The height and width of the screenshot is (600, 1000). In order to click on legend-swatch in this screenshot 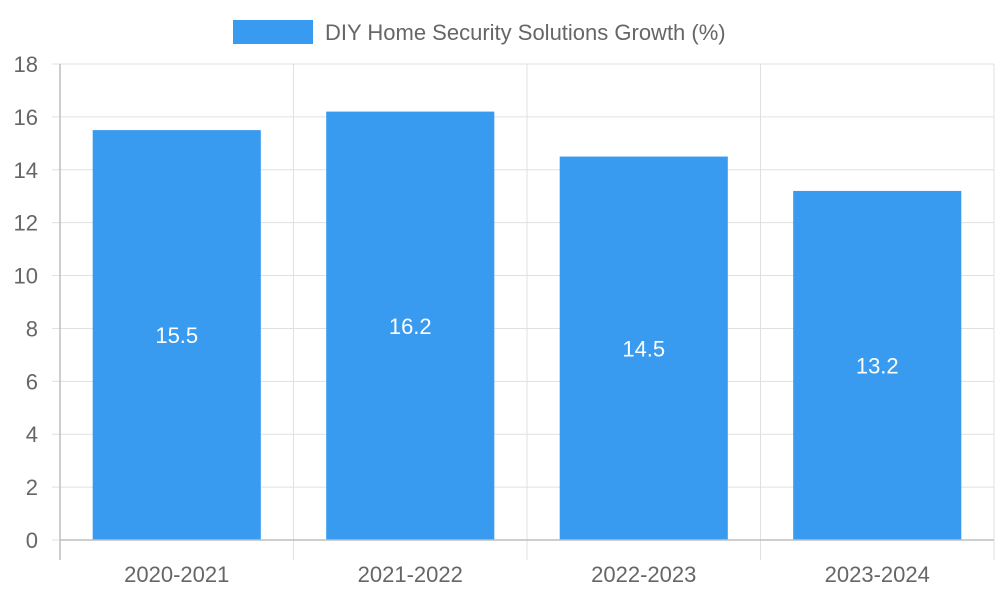, I will do `click(273, 32)`.